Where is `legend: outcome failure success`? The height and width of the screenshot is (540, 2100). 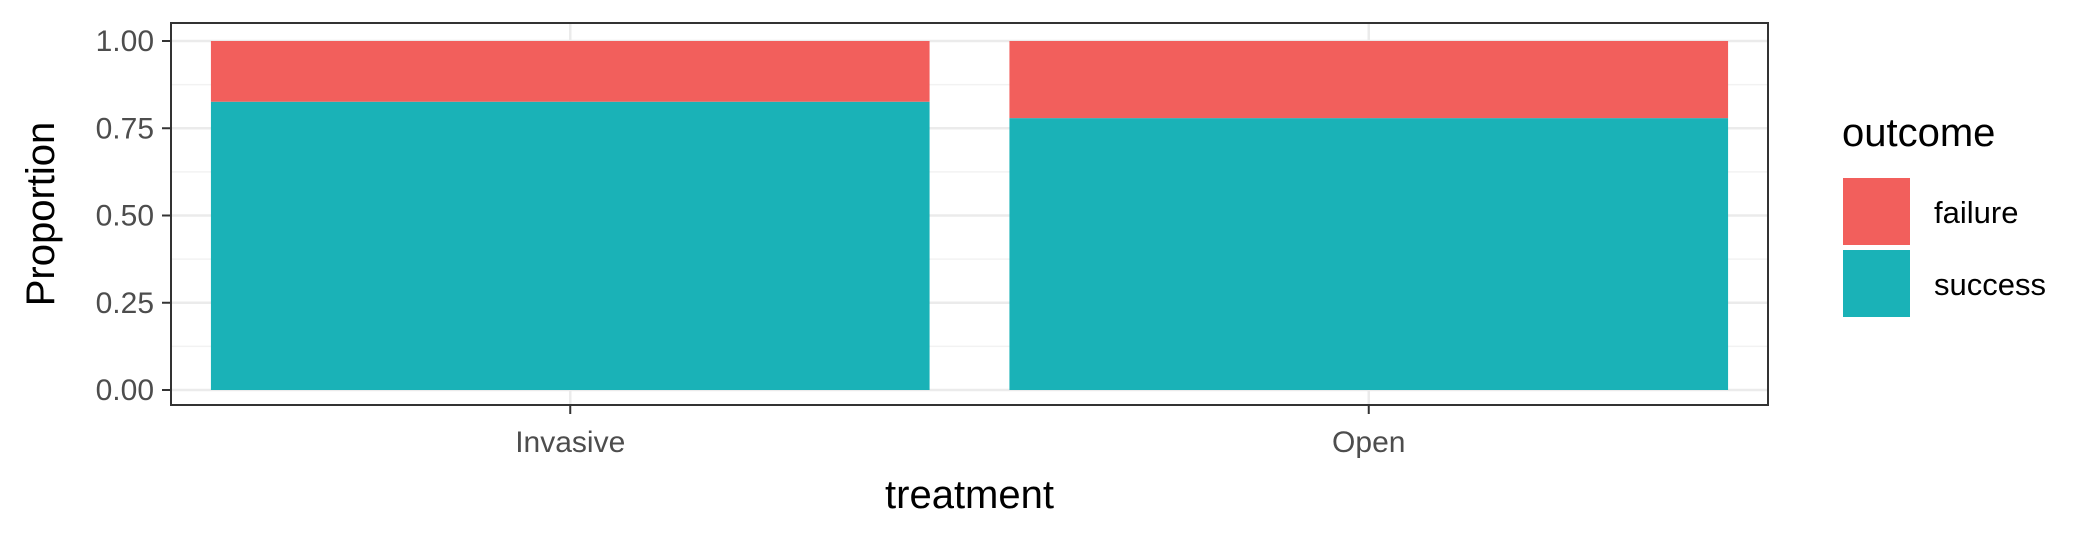 legend: outcome failure success is located at coordinates (1944, 214).